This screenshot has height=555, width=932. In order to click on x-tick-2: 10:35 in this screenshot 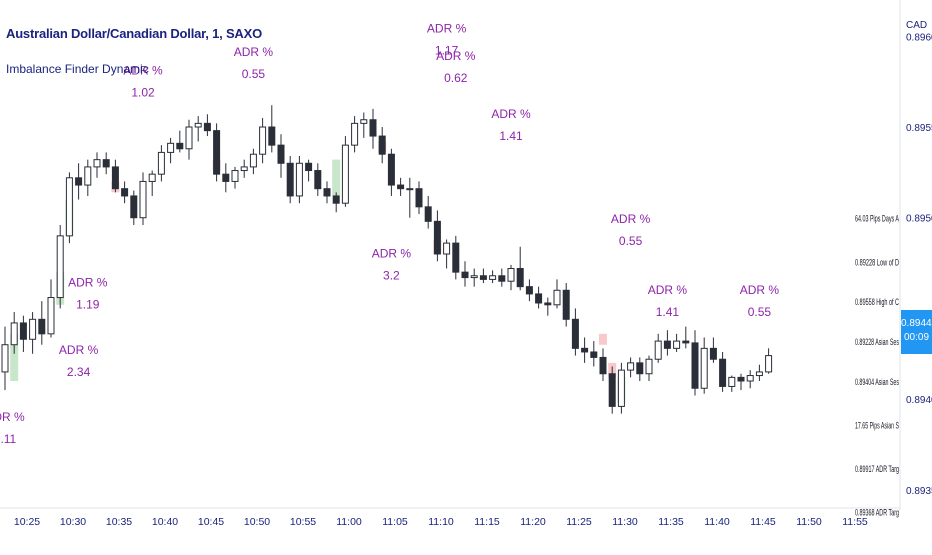, I will do `click(119, 522)`.